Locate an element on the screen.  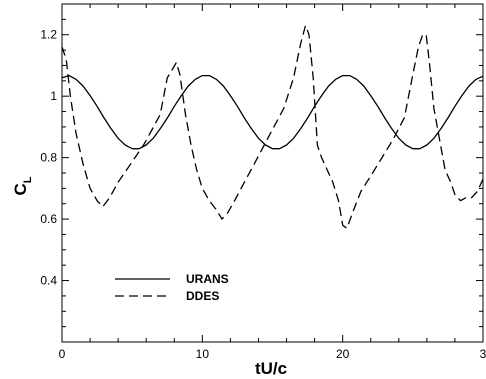
svg-text: CL is located at coordinates (22, 185).